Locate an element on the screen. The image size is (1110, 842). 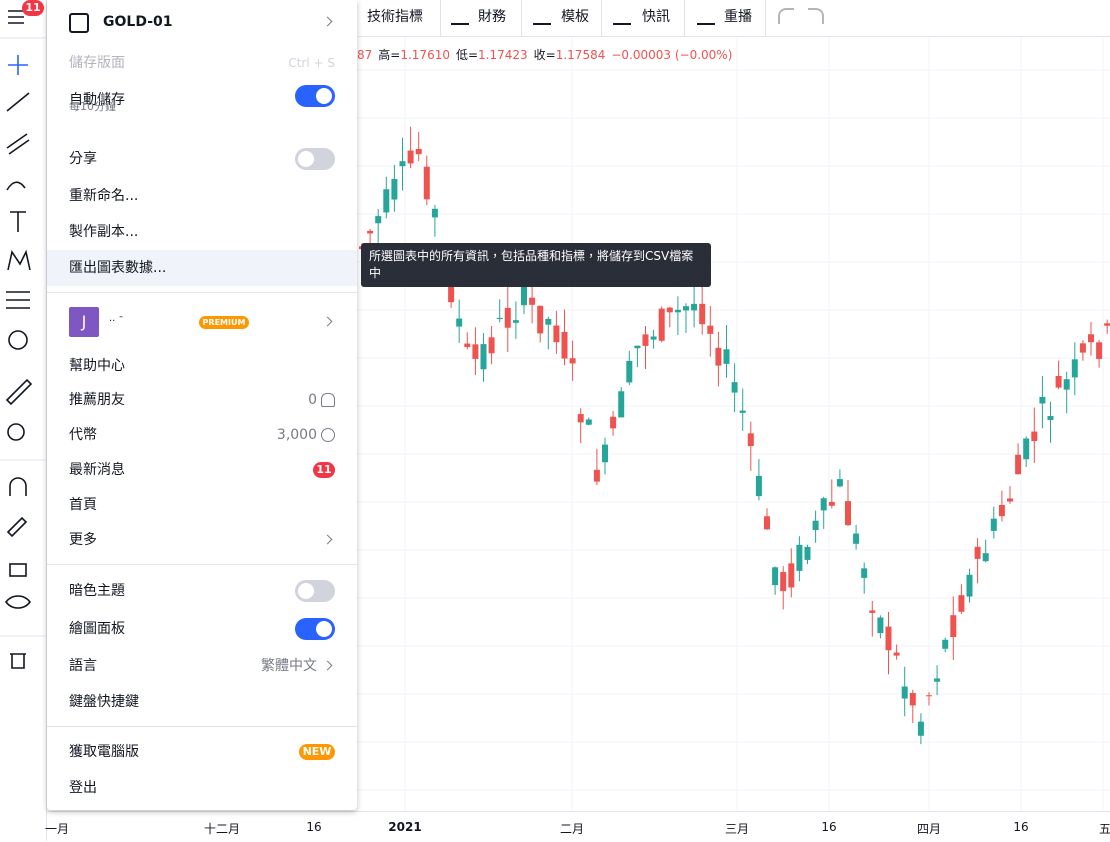
menu-item: 儲存版面 Ctrl + S is located at coordinates (202, 63).